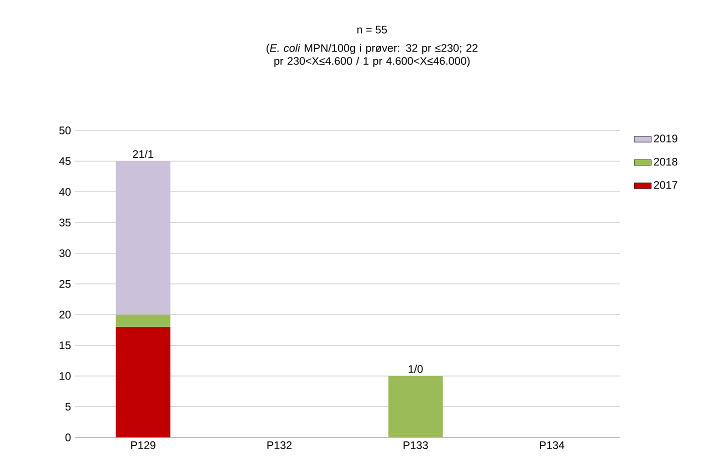  I want to click on y-tick-label: 5, so click(68, 406).